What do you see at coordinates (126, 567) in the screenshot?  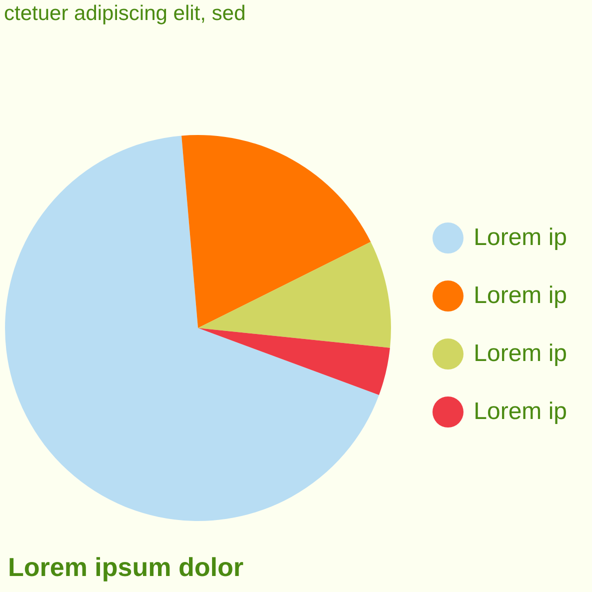 I see `text: Lorem ipsum dolor` at bounding box center [126, 567].